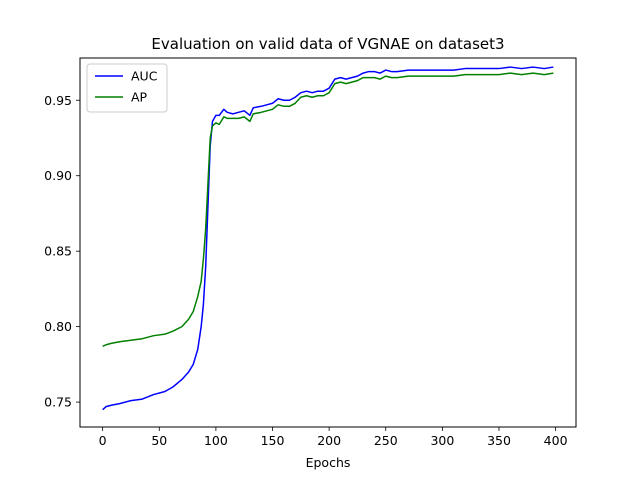  What do you see at coordinates (159, 440) in the screenshot?
I see `x-tick-label: 50` at bounding box center [159, 440].